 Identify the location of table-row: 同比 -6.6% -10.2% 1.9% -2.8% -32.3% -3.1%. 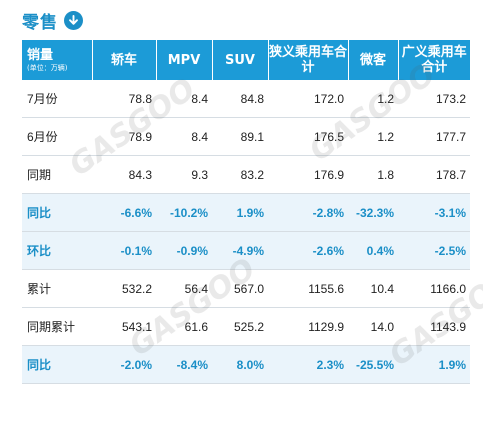
(246, 212).